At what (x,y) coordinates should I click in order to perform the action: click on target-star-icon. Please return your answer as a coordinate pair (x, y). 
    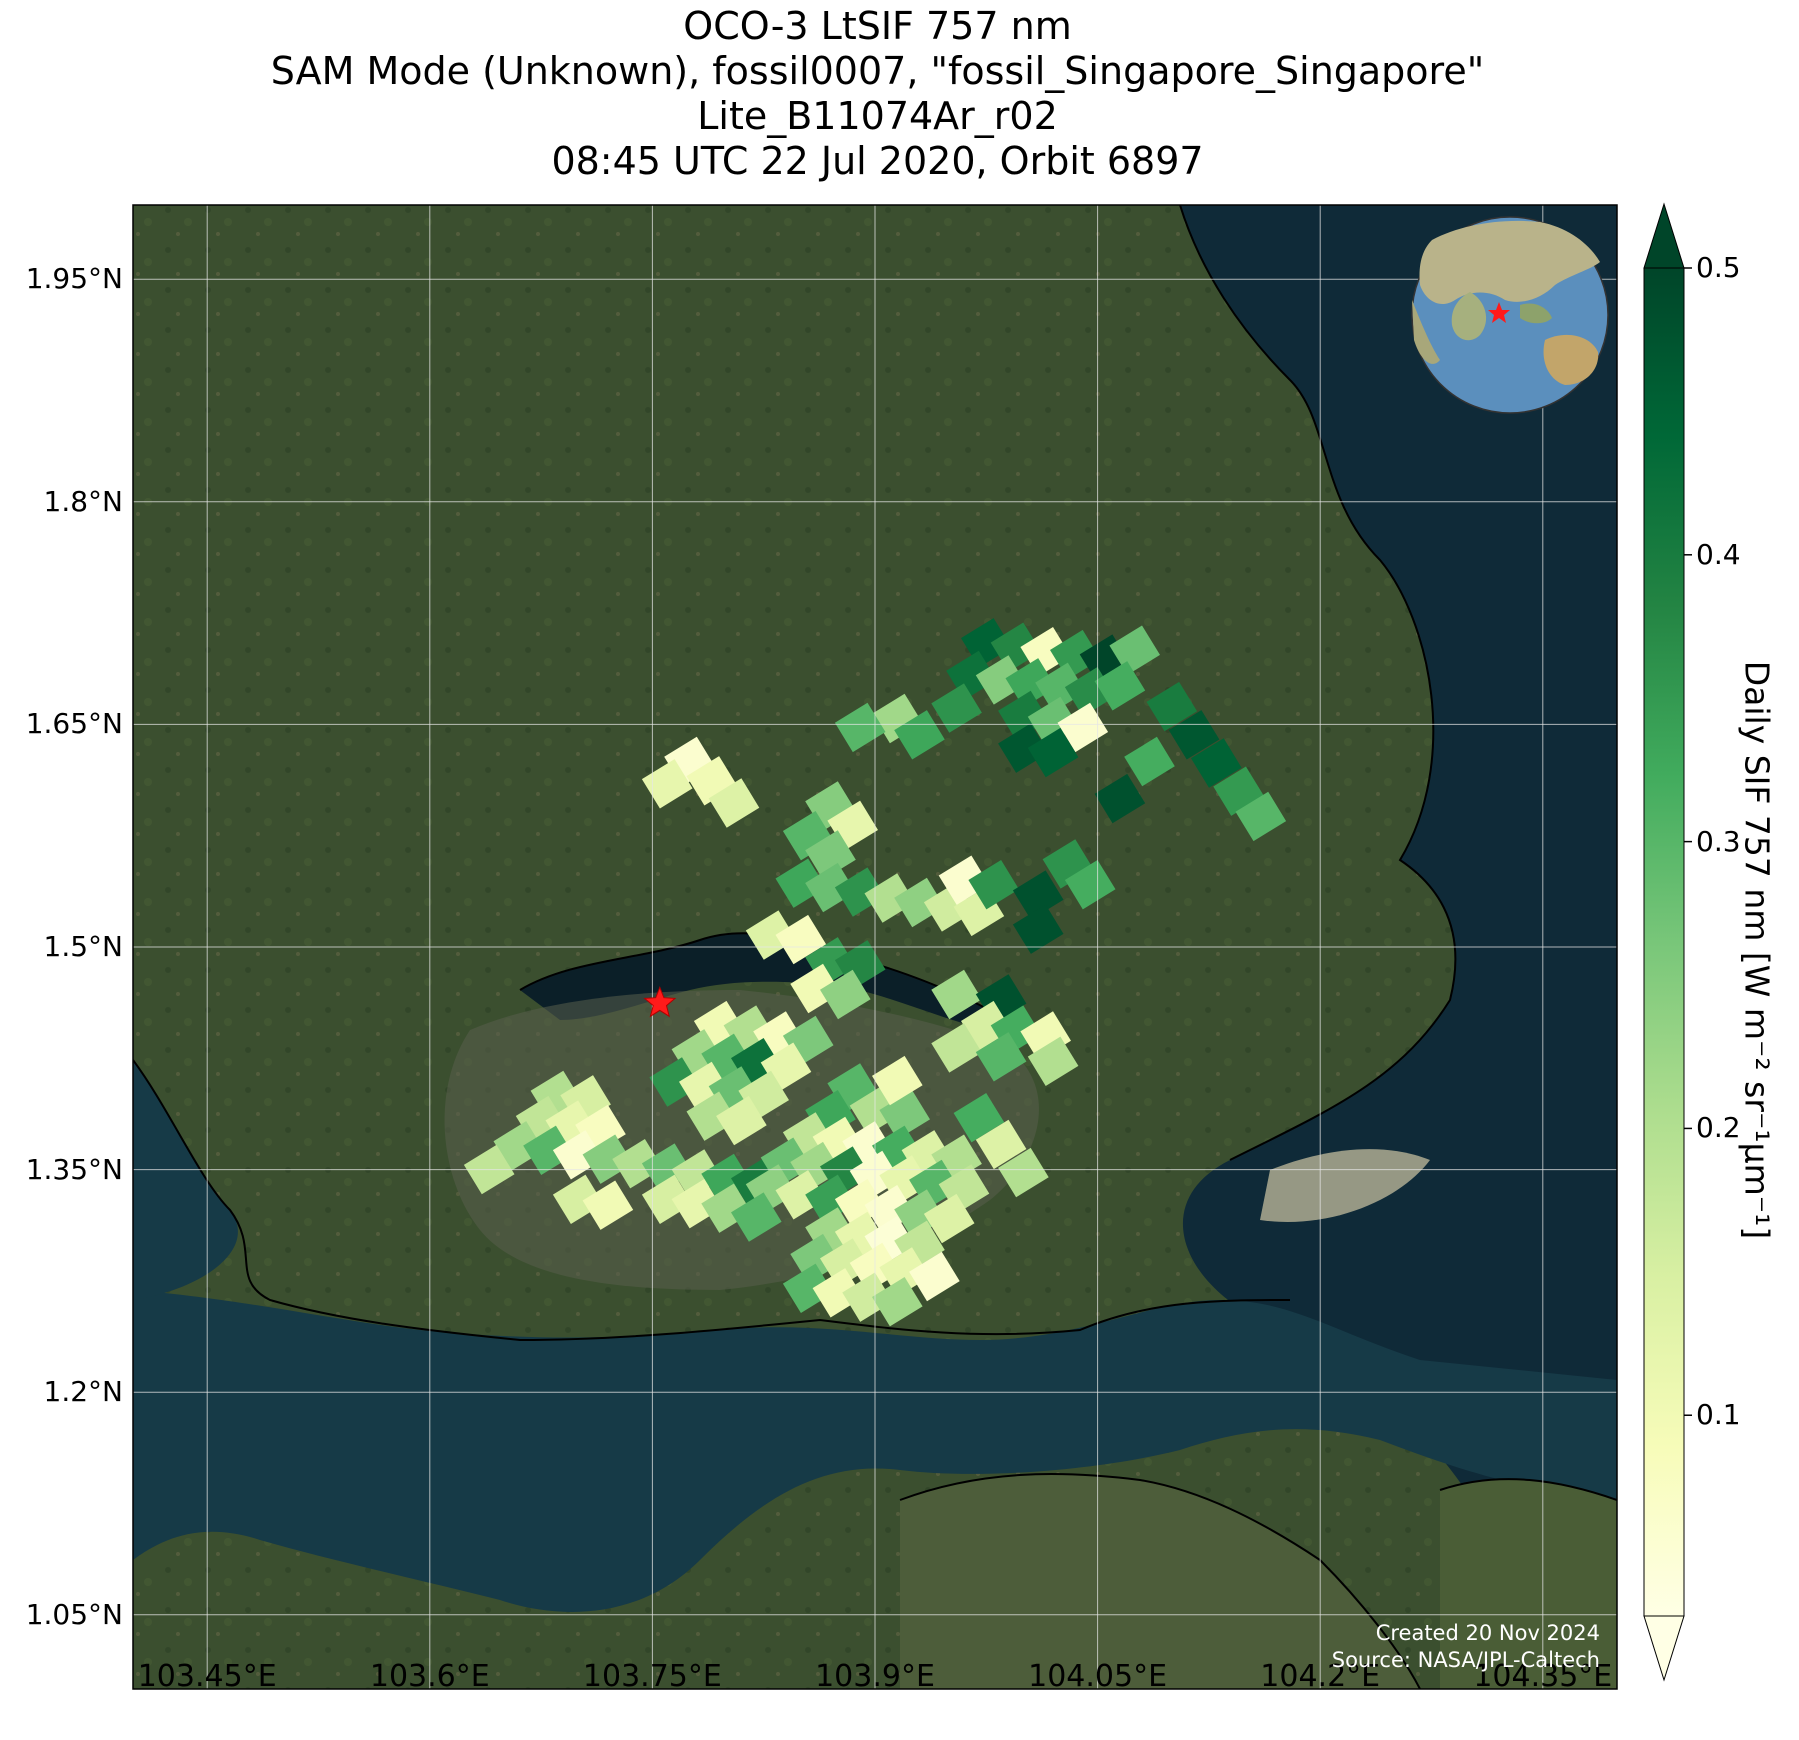
    Looking at the image, I should click on (660, 1002).